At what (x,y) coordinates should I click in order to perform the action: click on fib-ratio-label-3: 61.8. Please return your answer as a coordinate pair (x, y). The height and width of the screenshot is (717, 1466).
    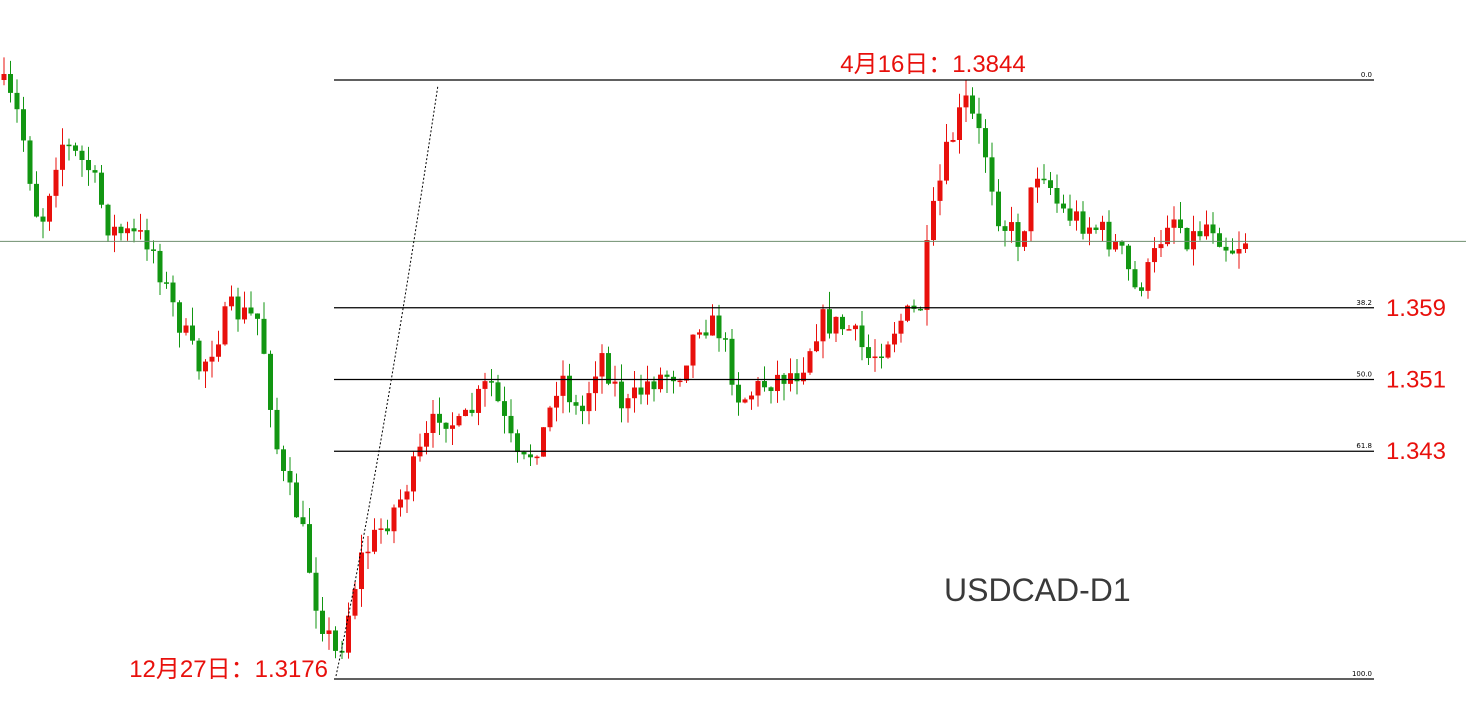
    Looking at the image, I should click on (1364, 446).